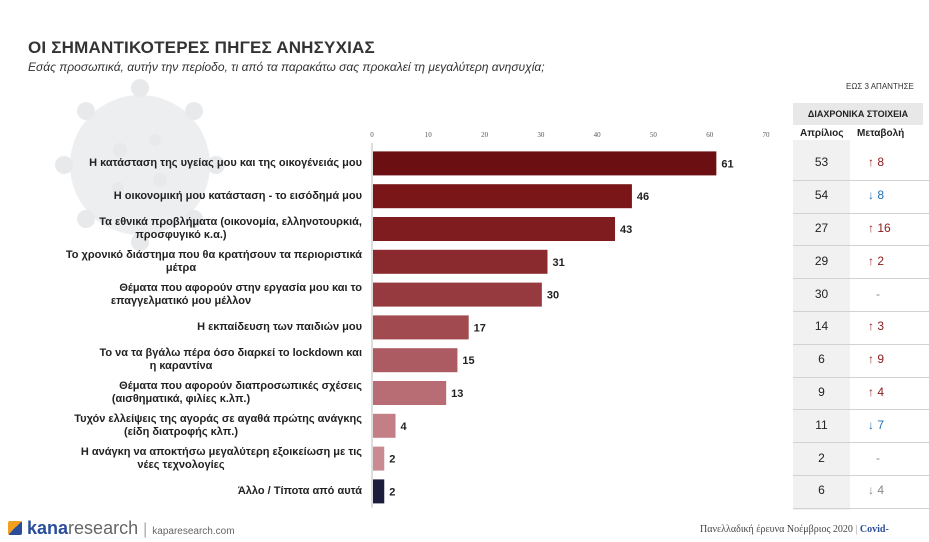  I want to click on x-tick-label: 70, so click(767, 135).